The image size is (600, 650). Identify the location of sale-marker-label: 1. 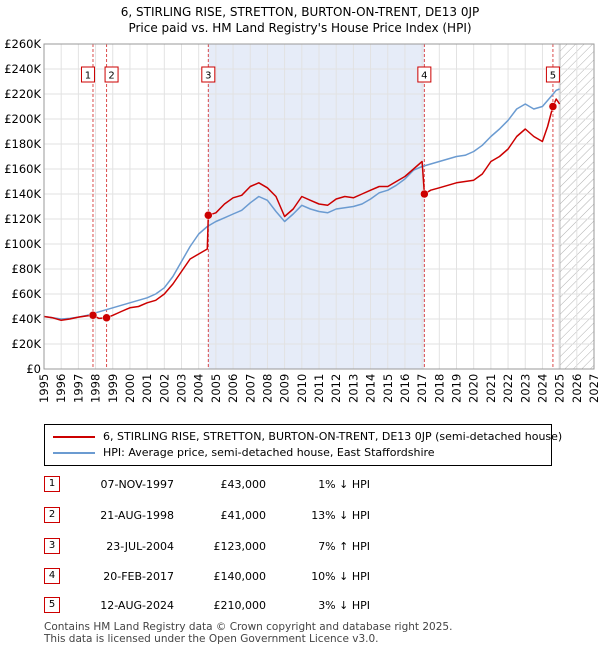
(88, 76).